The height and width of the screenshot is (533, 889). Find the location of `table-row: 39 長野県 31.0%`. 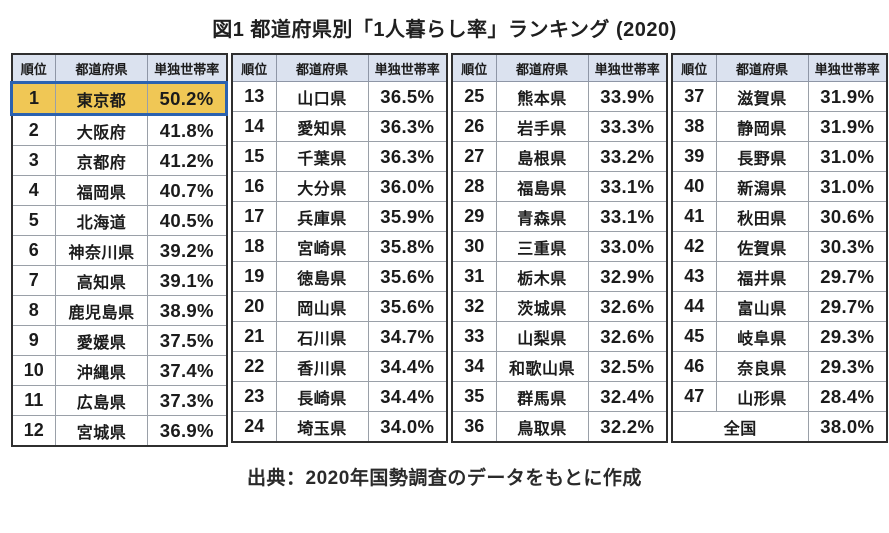

table-row: 39 長野県 31.0% is located at coordinates (779, 156).